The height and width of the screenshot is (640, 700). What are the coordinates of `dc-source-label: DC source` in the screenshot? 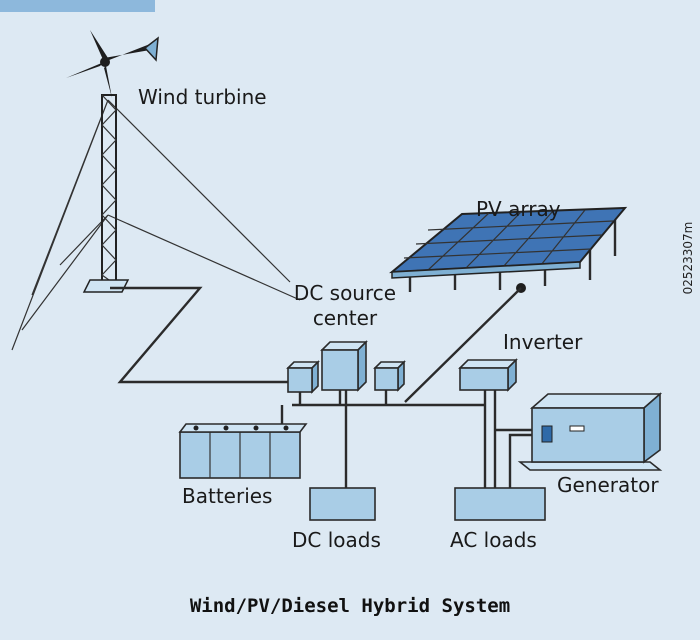 It's located at (345, 293).